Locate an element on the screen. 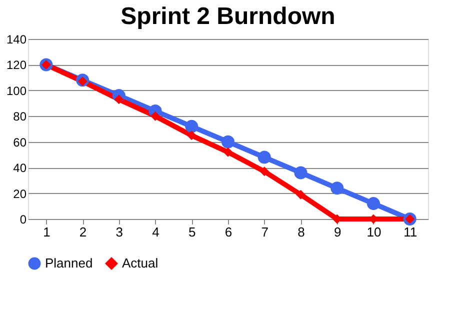 The height and width of the screenshot is (327, 476). x-tick-label: 2 is located at coordinates (83, 232).